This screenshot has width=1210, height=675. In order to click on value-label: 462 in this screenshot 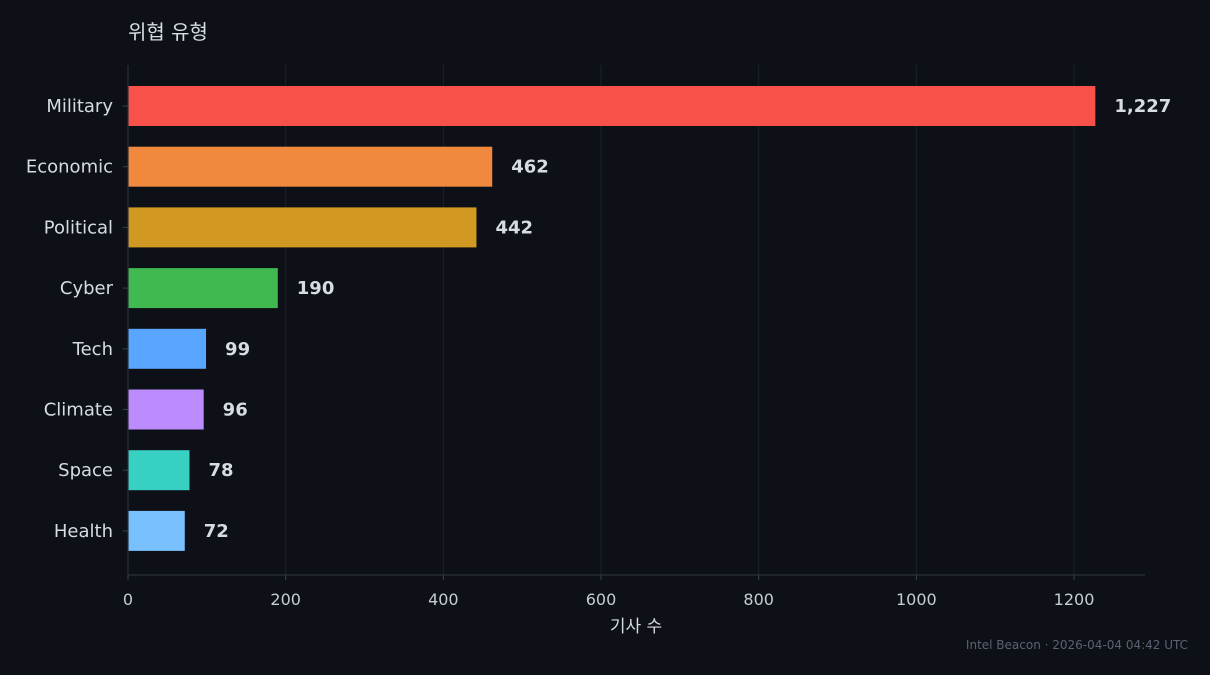, I will do `click(530, 167)`.